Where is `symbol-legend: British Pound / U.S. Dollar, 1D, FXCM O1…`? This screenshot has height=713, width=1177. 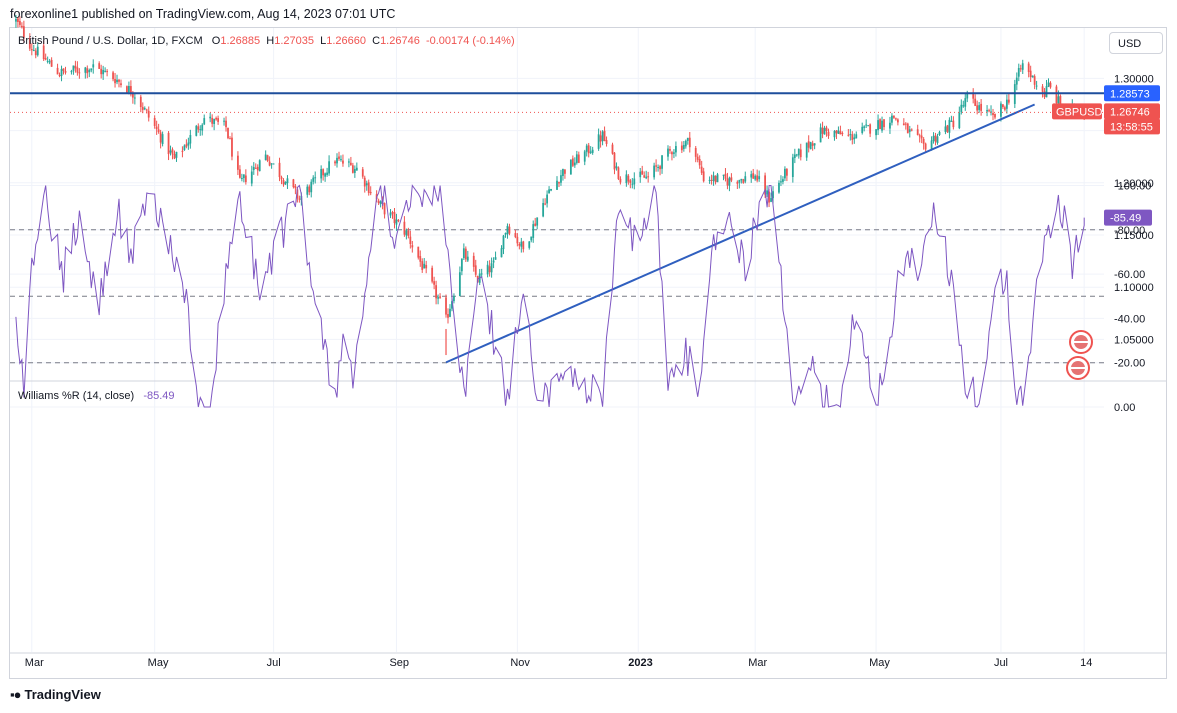
symbol-legend: British Pound / U.S. Dollar, 1D, FXCM O1… is located at coordinates (266, 41).